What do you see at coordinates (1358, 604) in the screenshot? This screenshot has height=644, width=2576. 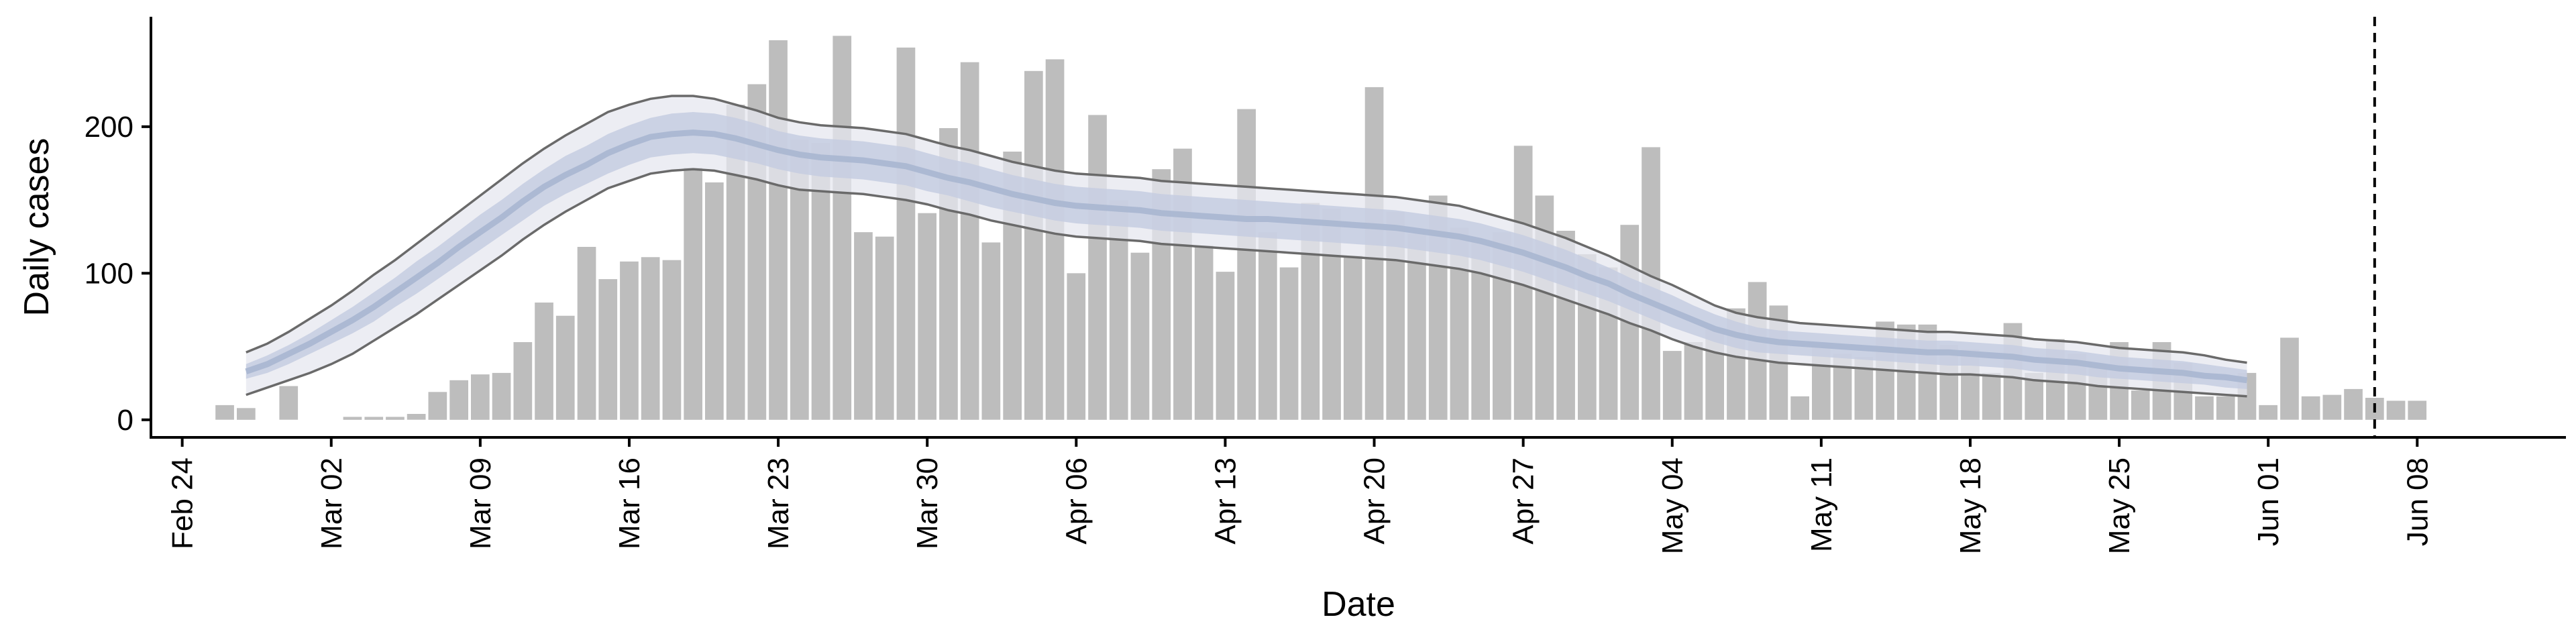 I see `x-axis-title: Date` at bounding box center [1358, 604].